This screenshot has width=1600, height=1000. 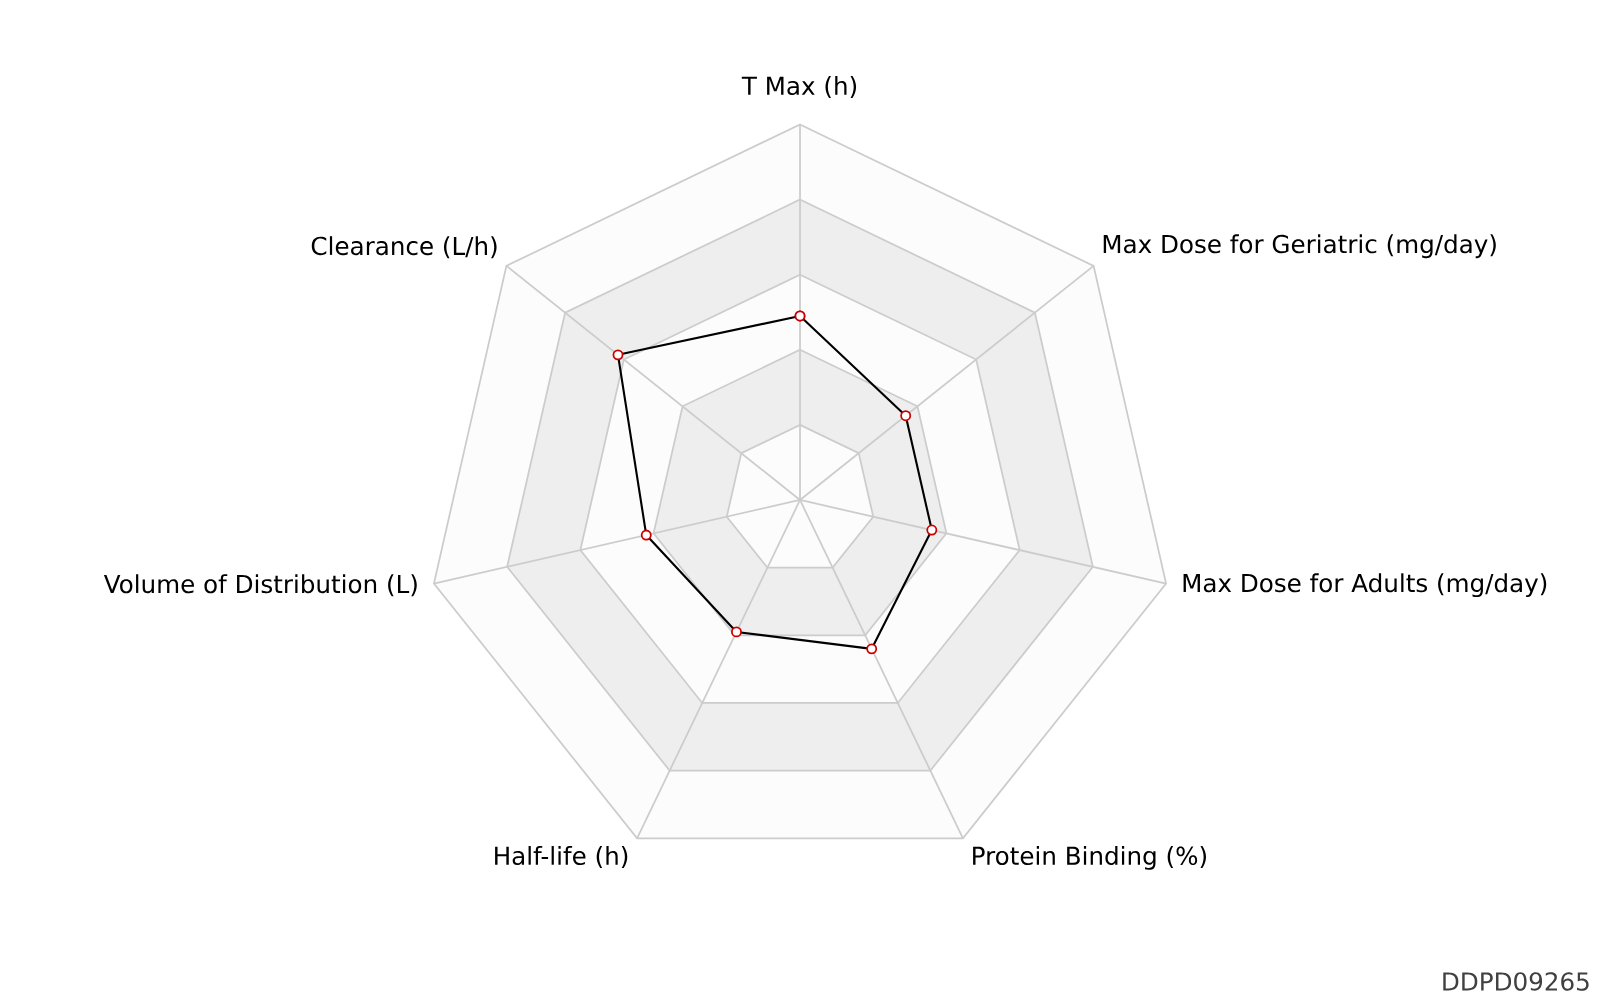 What do you see at coordinates (1089, 858) in the screenshot?
I see `spoke-label: Protein Binding (%)` at bounding box center [1089, 858].